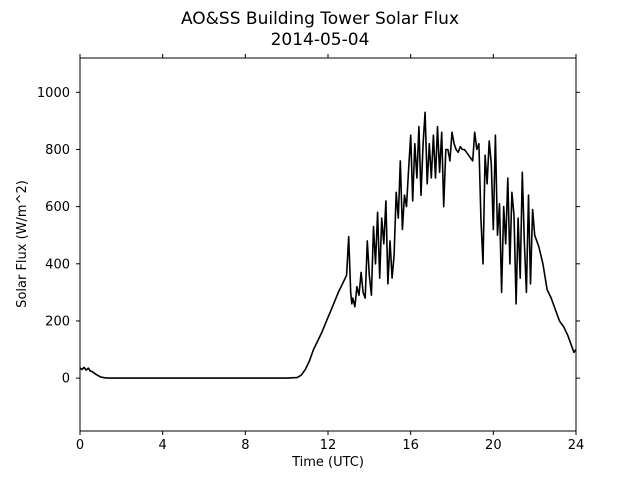 This screenshot has height=480, width=640. Describe the element at coordinates (410, 445) in the screenshot. I see `x-tick-label-4: 16` at that location.